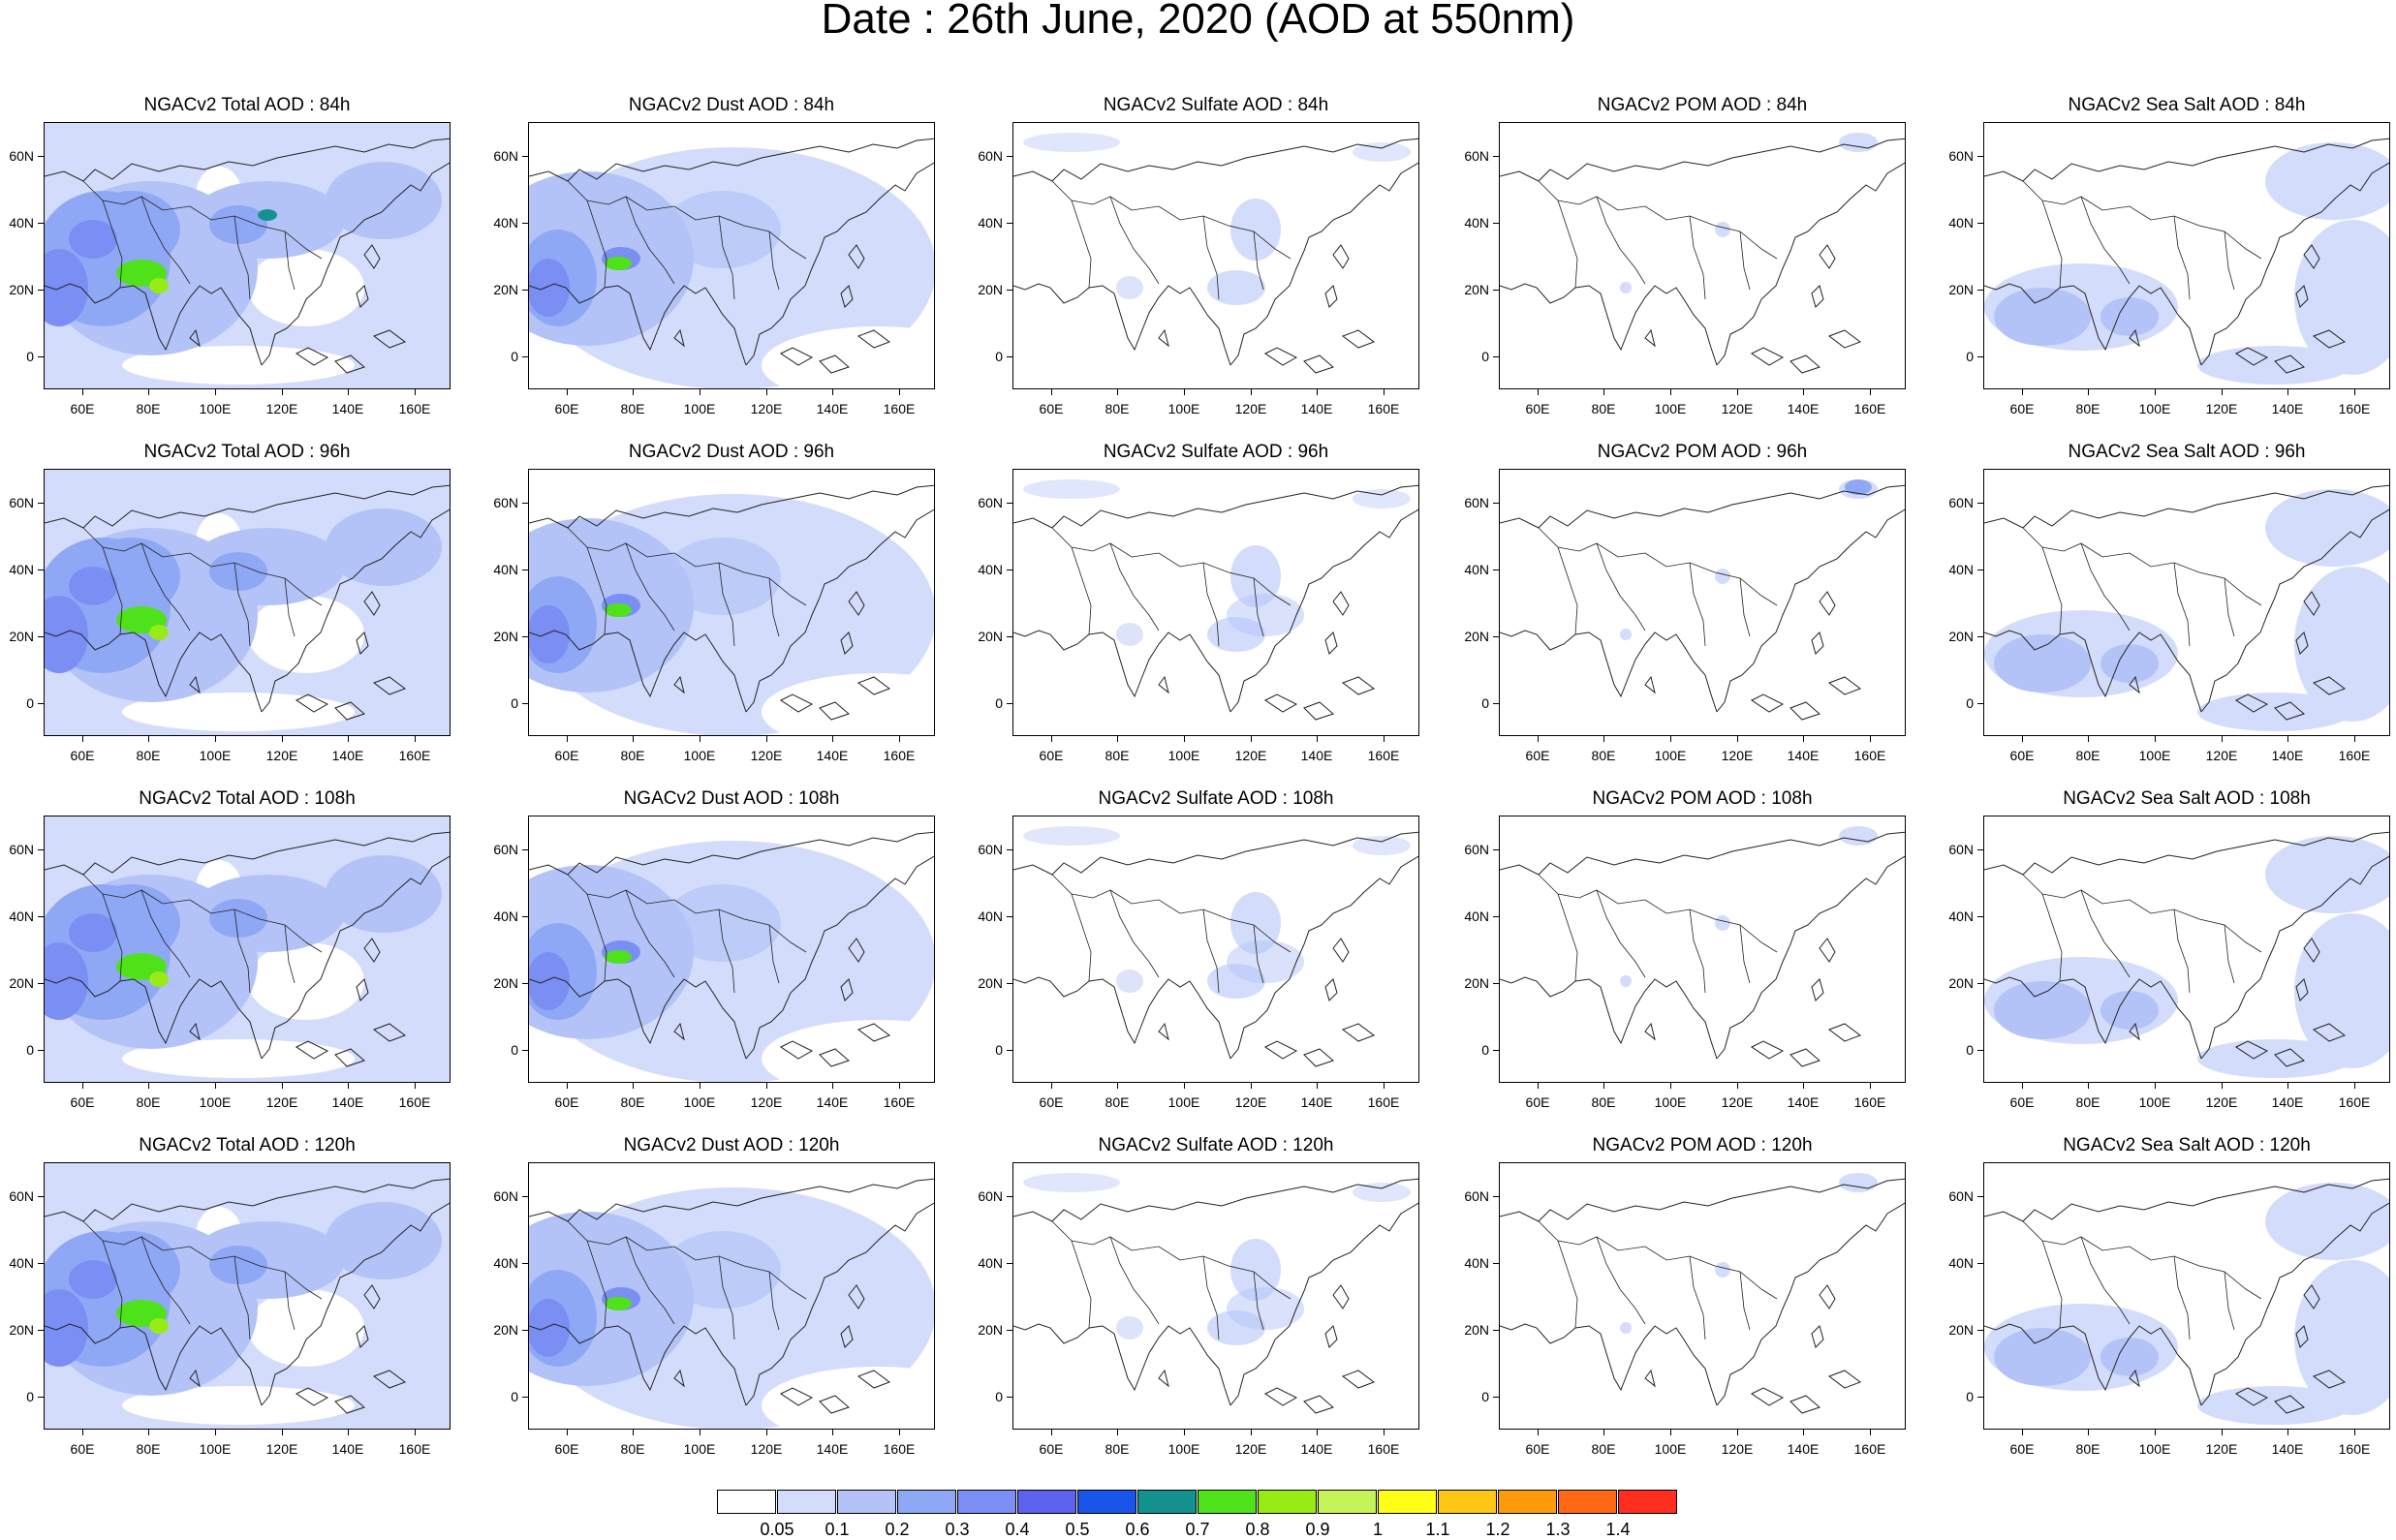  Describe the element at coordinates (1961, 849) in the screenshot. I see `lat-tick-label: 60N` at that location.